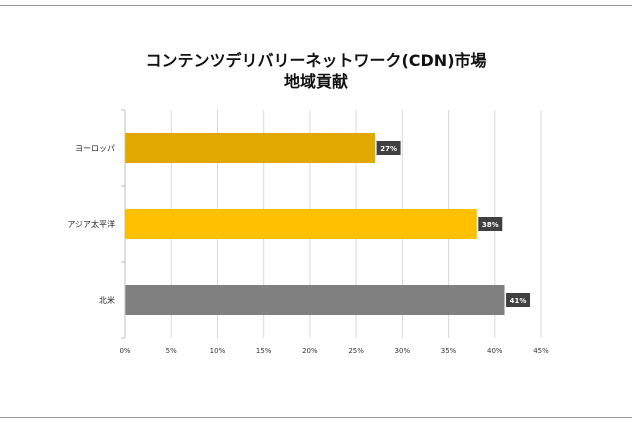  I want to click on data-label: 38%, so click(490, 225).